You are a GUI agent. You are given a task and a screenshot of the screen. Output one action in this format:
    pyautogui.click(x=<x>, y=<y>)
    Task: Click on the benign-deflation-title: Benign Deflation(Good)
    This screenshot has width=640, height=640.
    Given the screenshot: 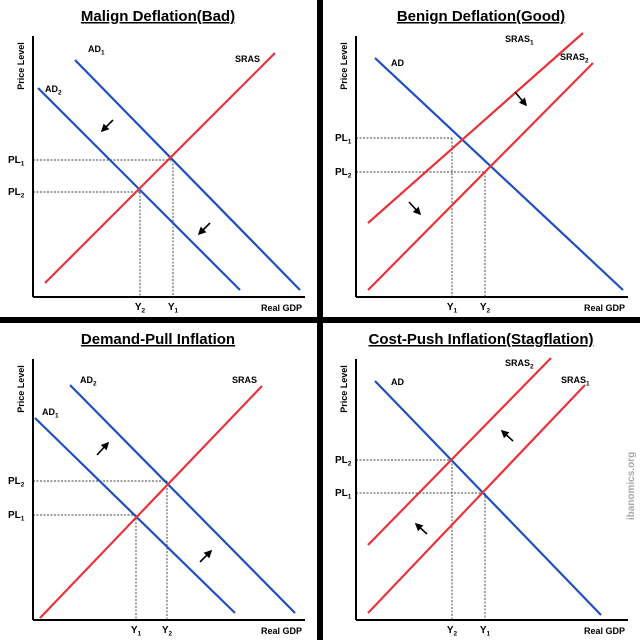 What is the action you would take?
    pyautogui.click(x=481, y=16)
    